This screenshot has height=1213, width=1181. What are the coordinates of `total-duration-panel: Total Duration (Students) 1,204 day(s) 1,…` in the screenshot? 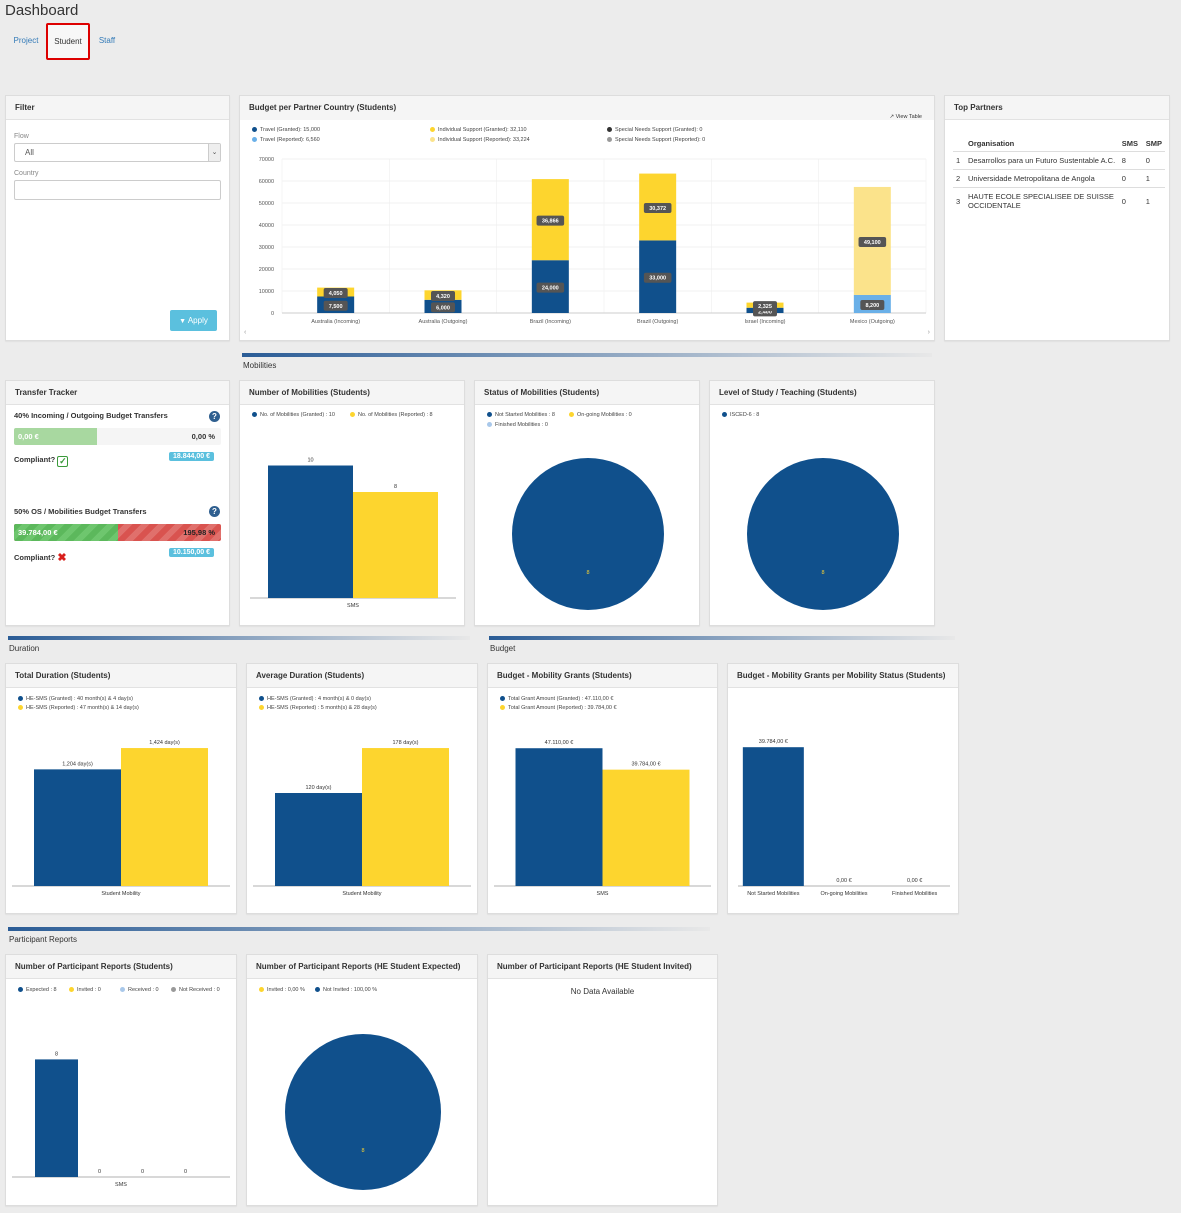 It's located at (121, 788).